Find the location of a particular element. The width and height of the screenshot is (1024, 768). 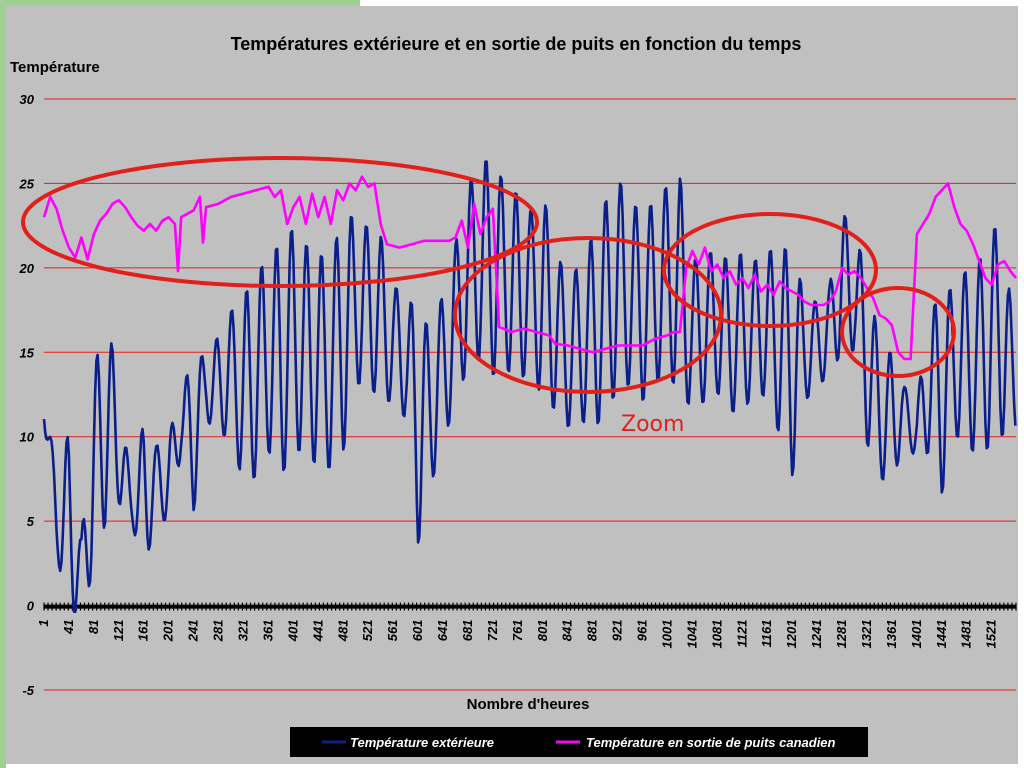

y-tick-label: 10 is located at coordinates (27, 437).